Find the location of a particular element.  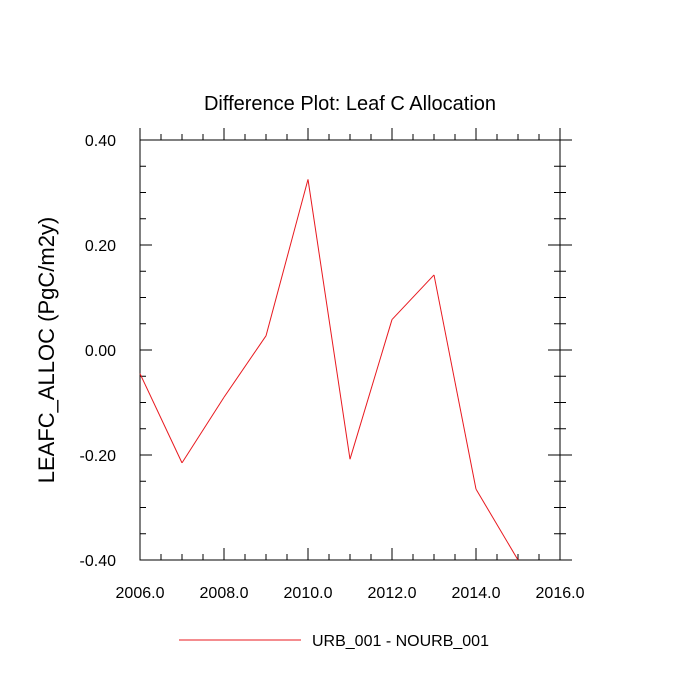

y-tick-label: 0.00 is located at coordinates (100, 351).